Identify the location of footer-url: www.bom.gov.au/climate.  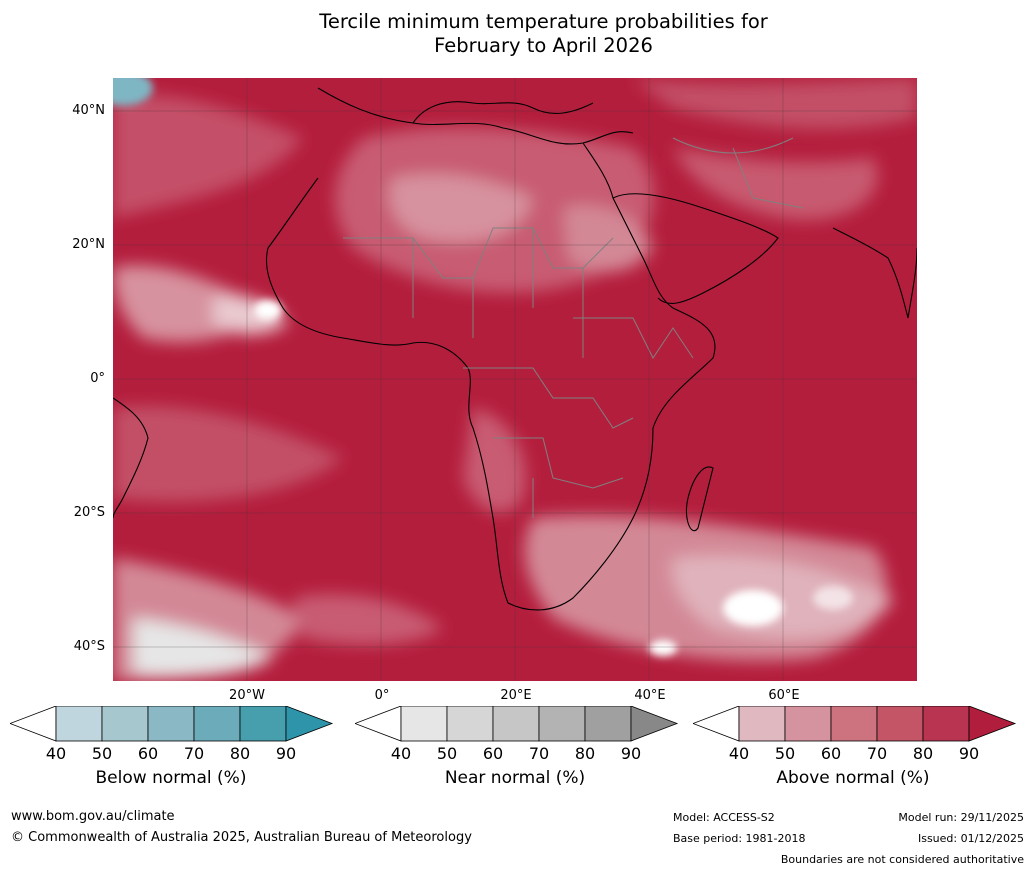
(93, 816).